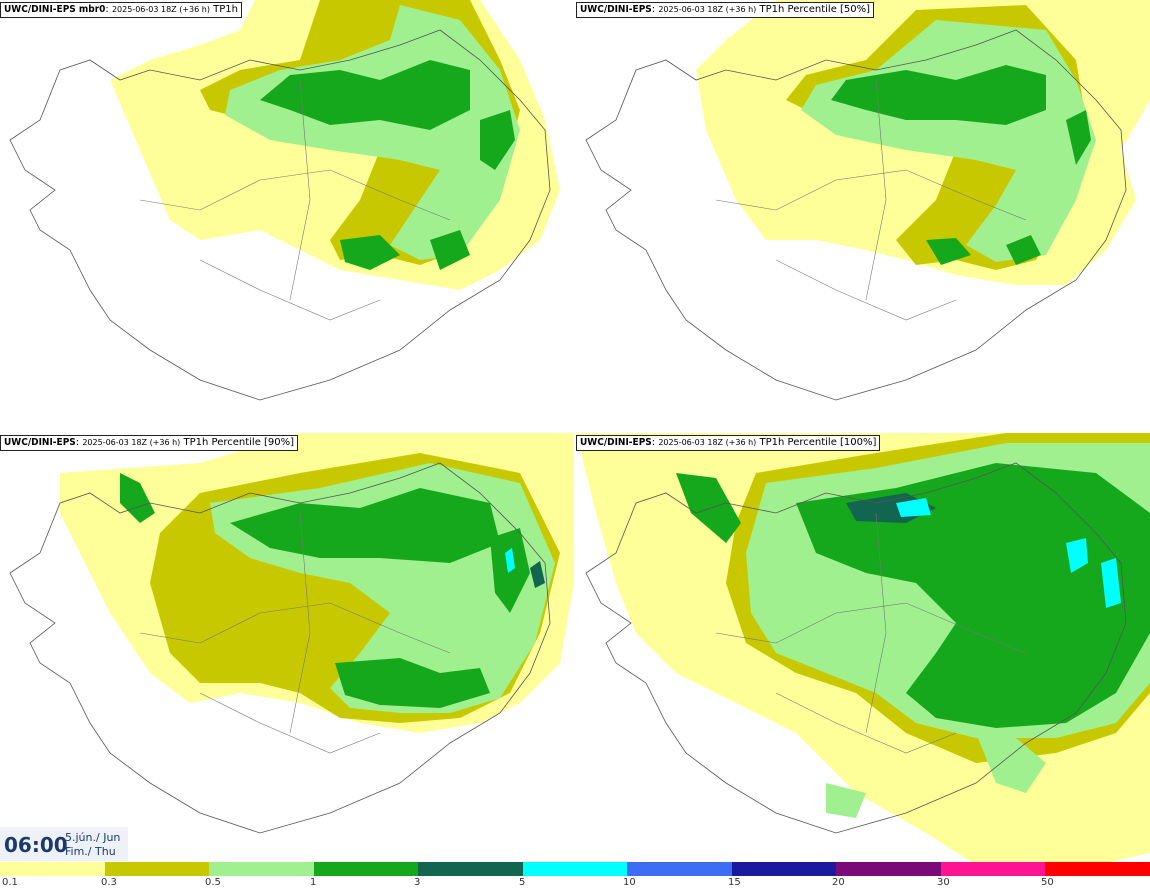  I want to click on colorbar-tick-label: 50, so click(1047, 882).